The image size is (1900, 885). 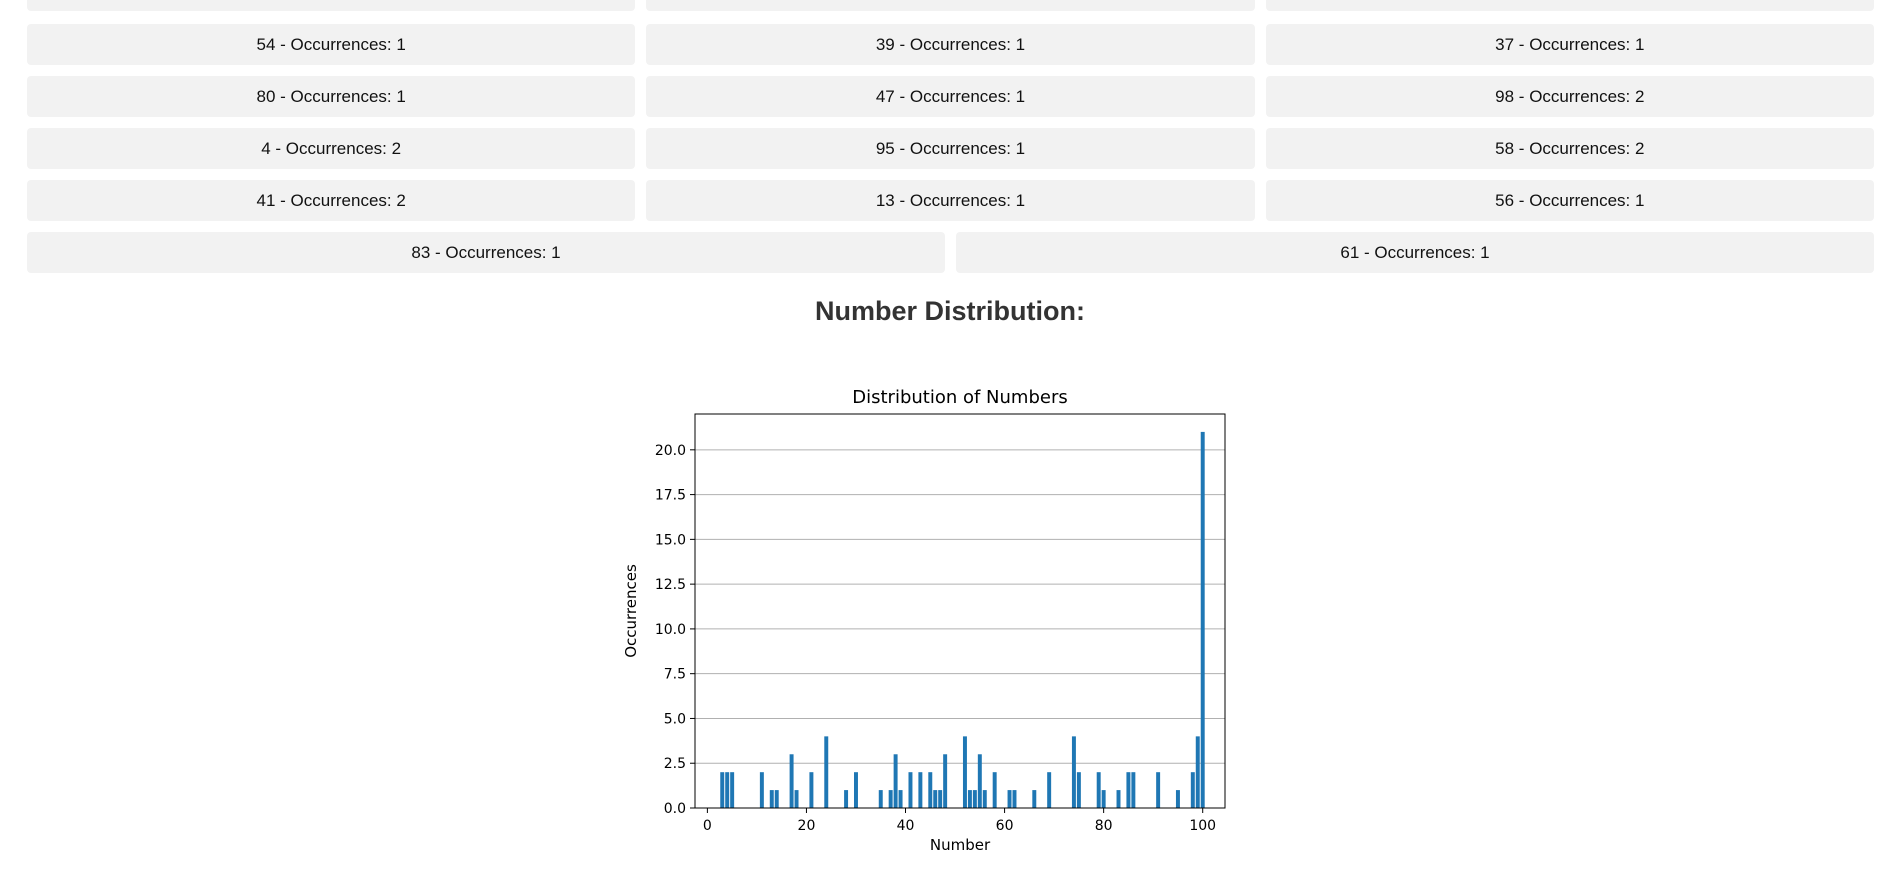 What do you see at coordinates (1415, 252) in the screenshot?
I see `number-card: 61 - Occurrences: 1` at bounding box center [1415, 252].